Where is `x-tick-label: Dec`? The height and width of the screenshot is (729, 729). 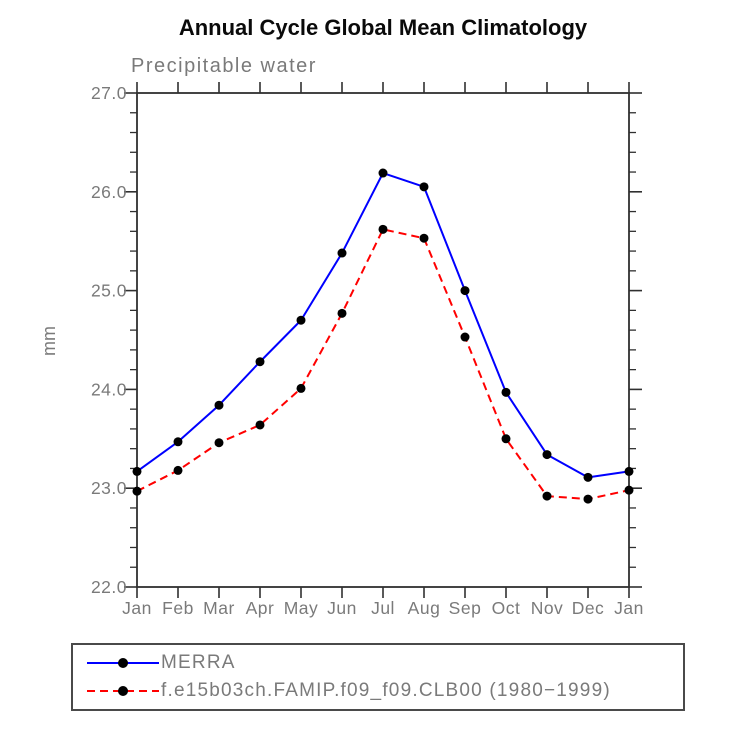 x-tick-label: Dec is located at coordinates (588, 608).